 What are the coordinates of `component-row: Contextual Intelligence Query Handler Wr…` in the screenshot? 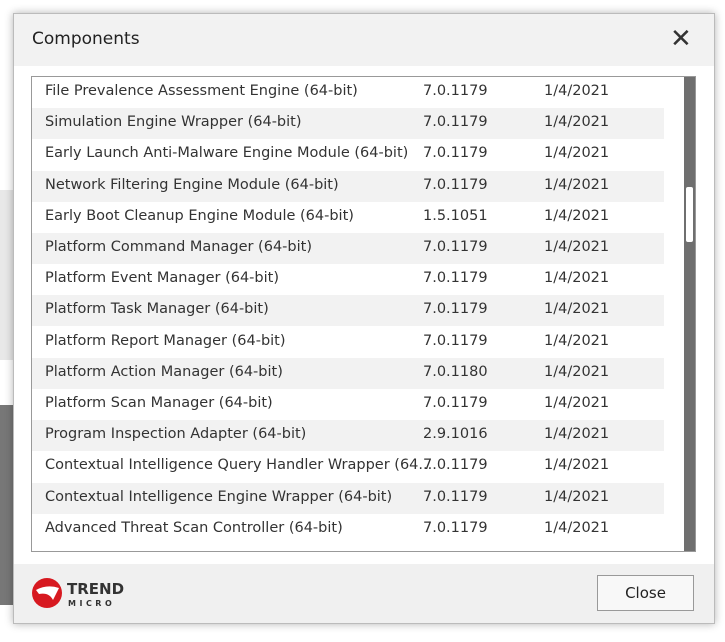 It's located at (348, 466).